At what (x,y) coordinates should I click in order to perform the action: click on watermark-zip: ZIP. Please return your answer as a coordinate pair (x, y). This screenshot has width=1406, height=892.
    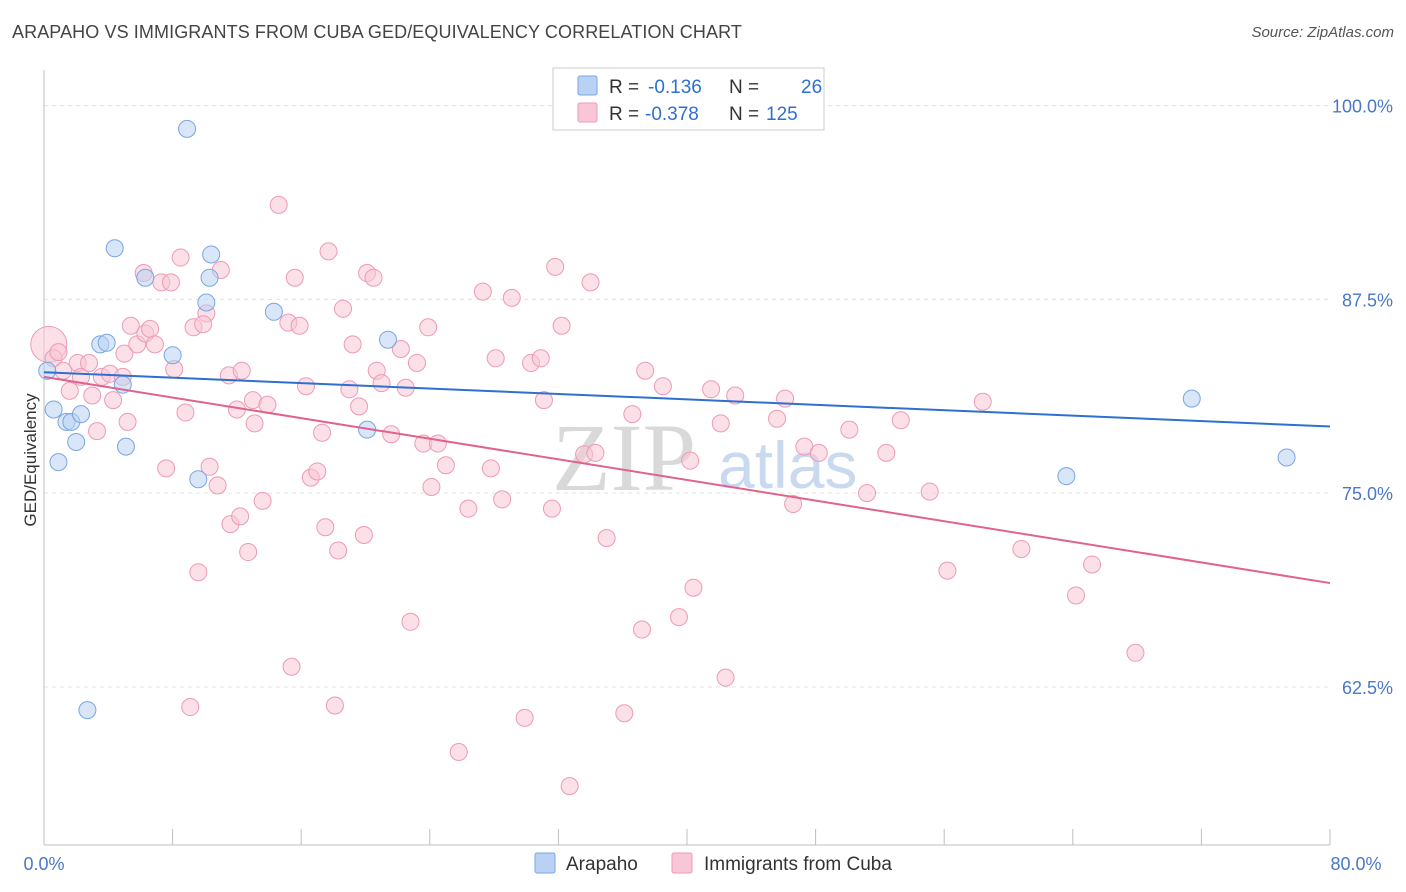
    Looking at the image, I should click on (624, 457).